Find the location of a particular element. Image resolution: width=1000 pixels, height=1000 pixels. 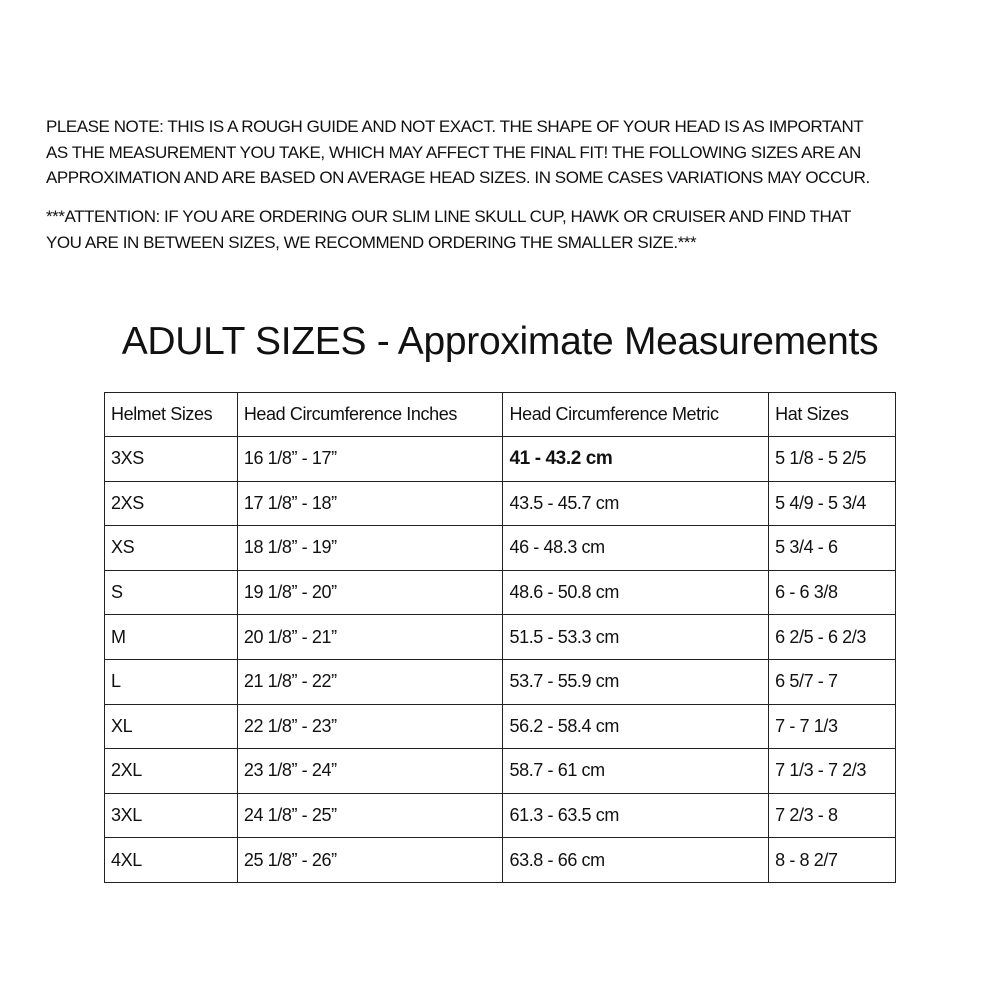

cell-metric: 51.5 - 53.3 cm is located at coordinates (636, 637).